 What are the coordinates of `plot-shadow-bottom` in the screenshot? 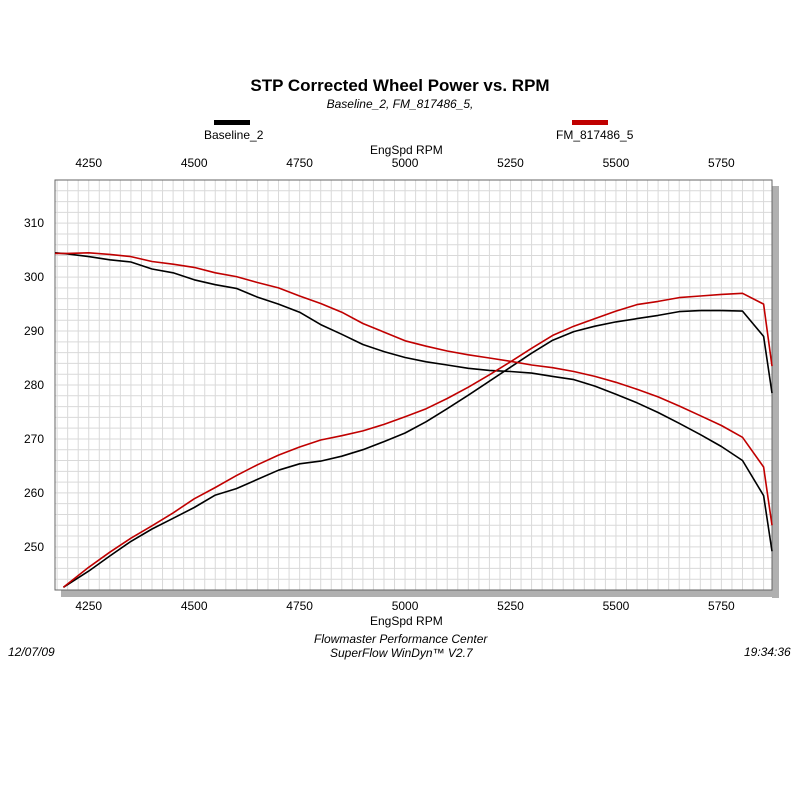 It's located at (420, 593).